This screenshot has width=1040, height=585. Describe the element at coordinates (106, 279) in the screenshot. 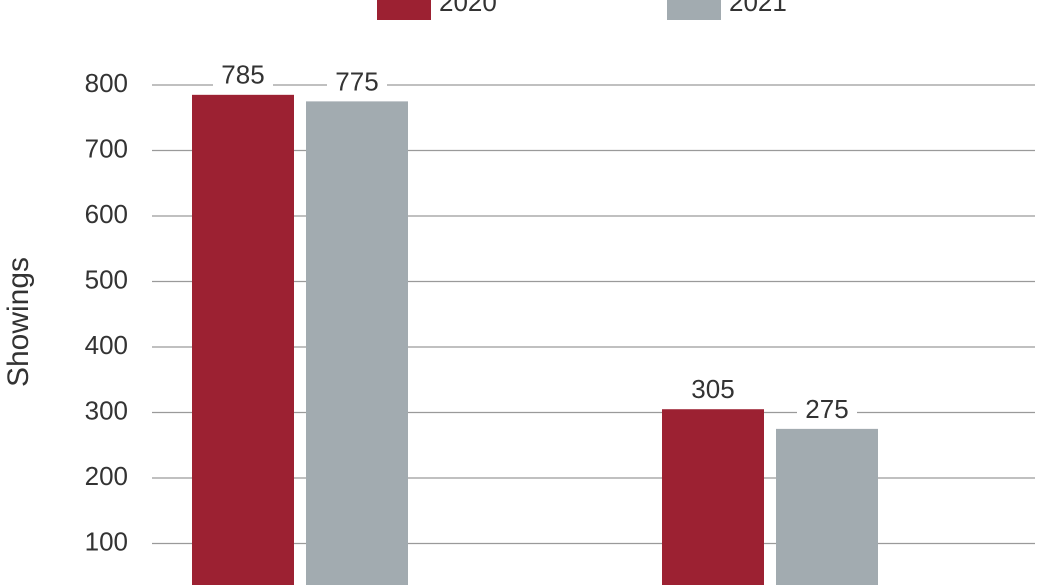

I see `y-tick-label: 500` at that location.